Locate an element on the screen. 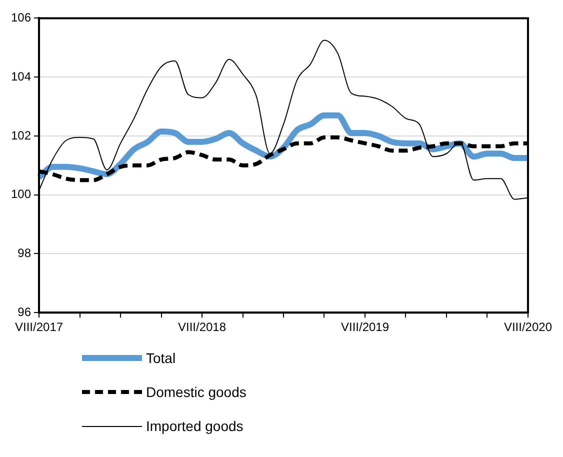 This screenshot has width=563, height=457. legend-label: Domestic goods is located at coordinates (196, 392).